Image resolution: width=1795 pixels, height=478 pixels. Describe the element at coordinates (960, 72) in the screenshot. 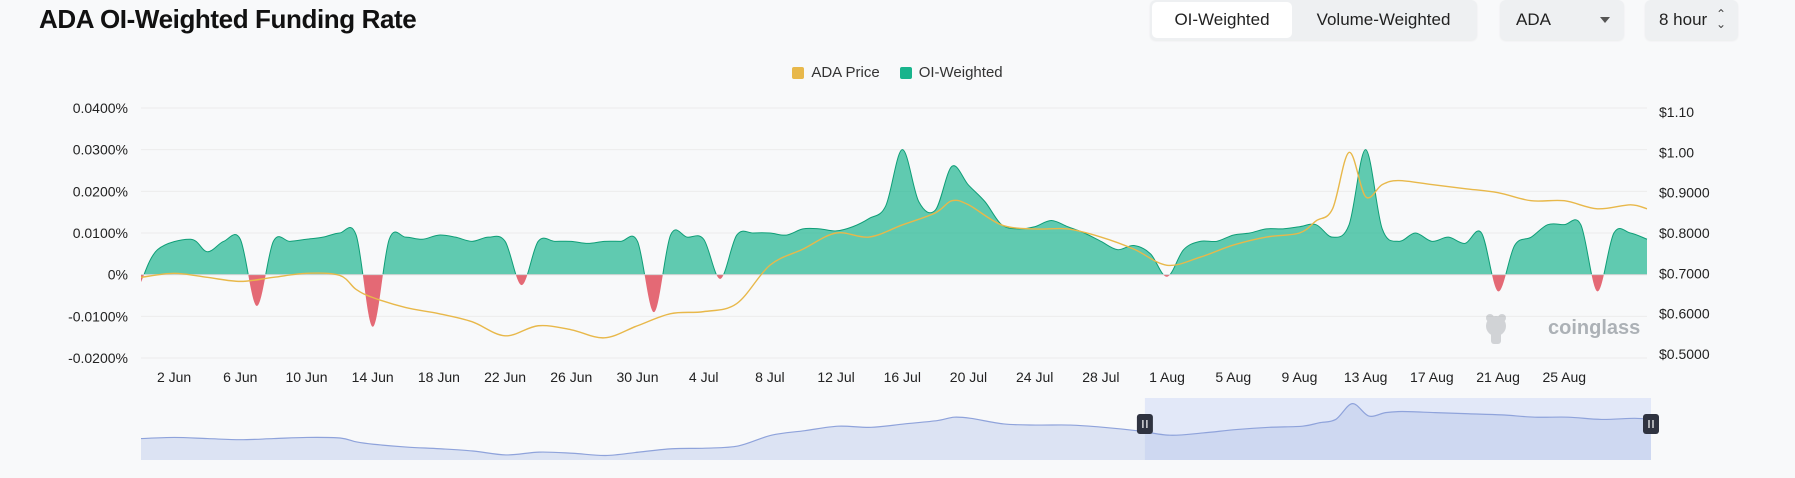

I see `legend-label-oi-weighted: OI-Weighted` at that location.